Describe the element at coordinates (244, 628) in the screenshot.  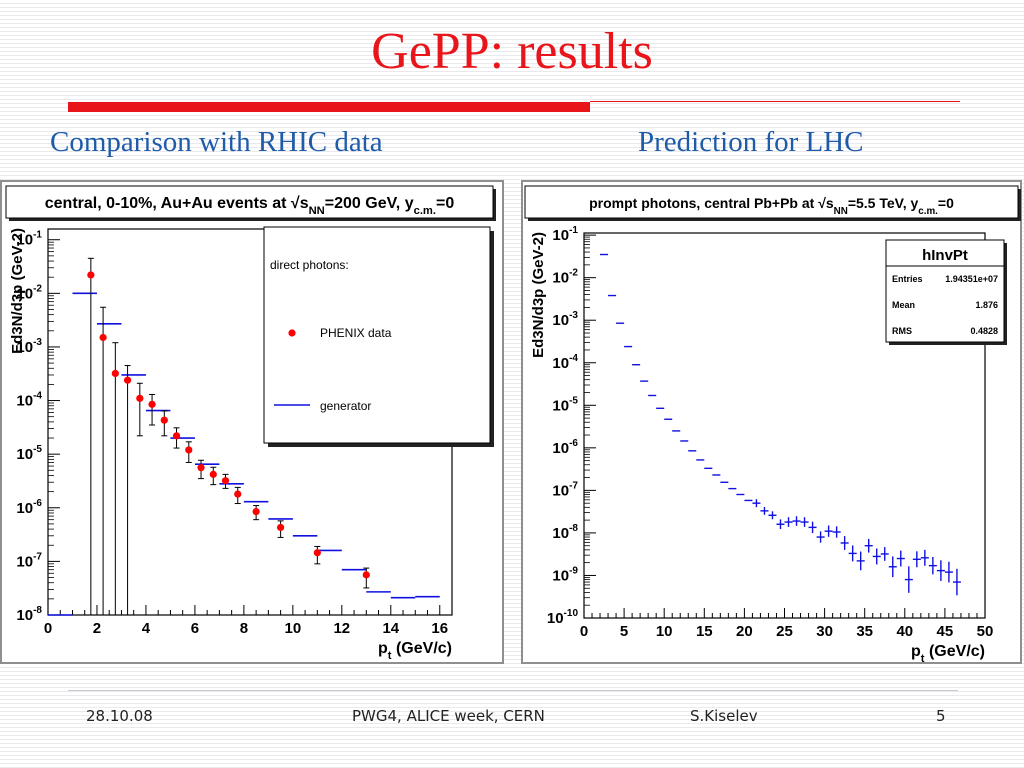
I see `x-tick-label: 8` at that location.